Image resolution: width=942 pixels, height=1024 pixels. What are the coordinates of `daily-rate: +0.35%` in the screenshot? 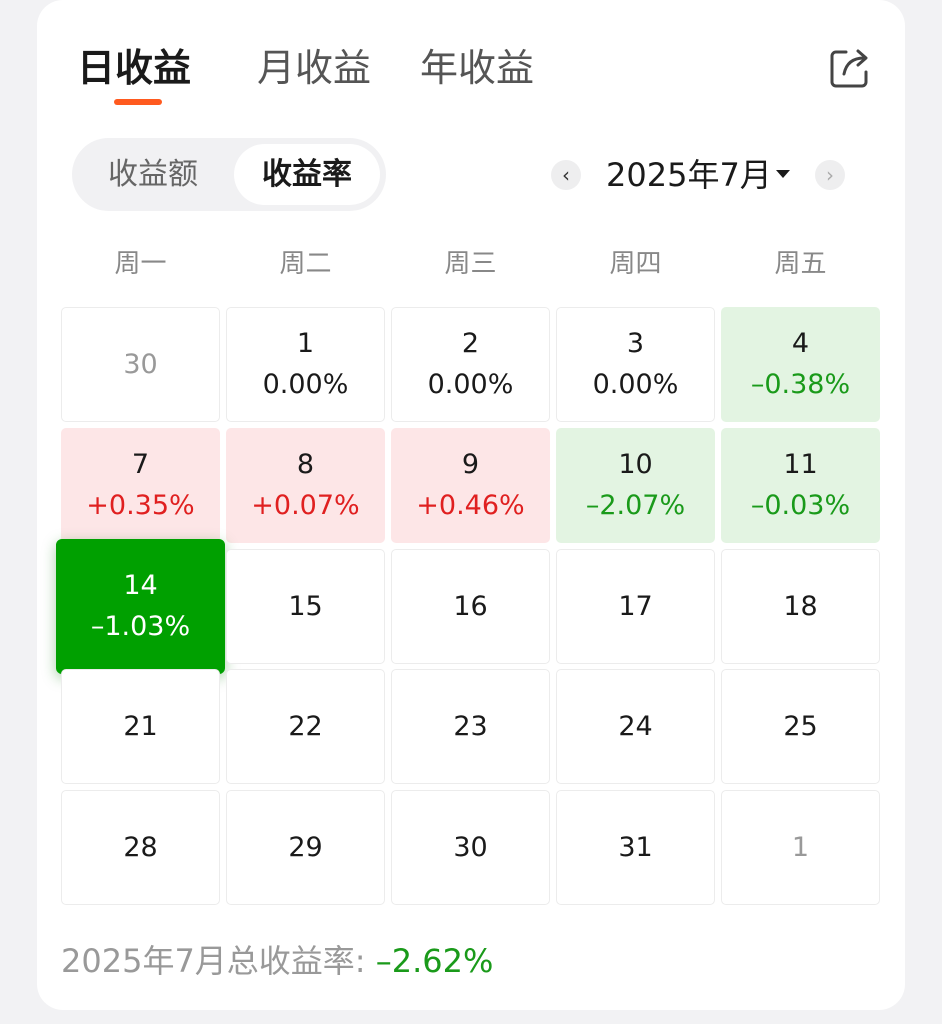 It's located at (140, 505).